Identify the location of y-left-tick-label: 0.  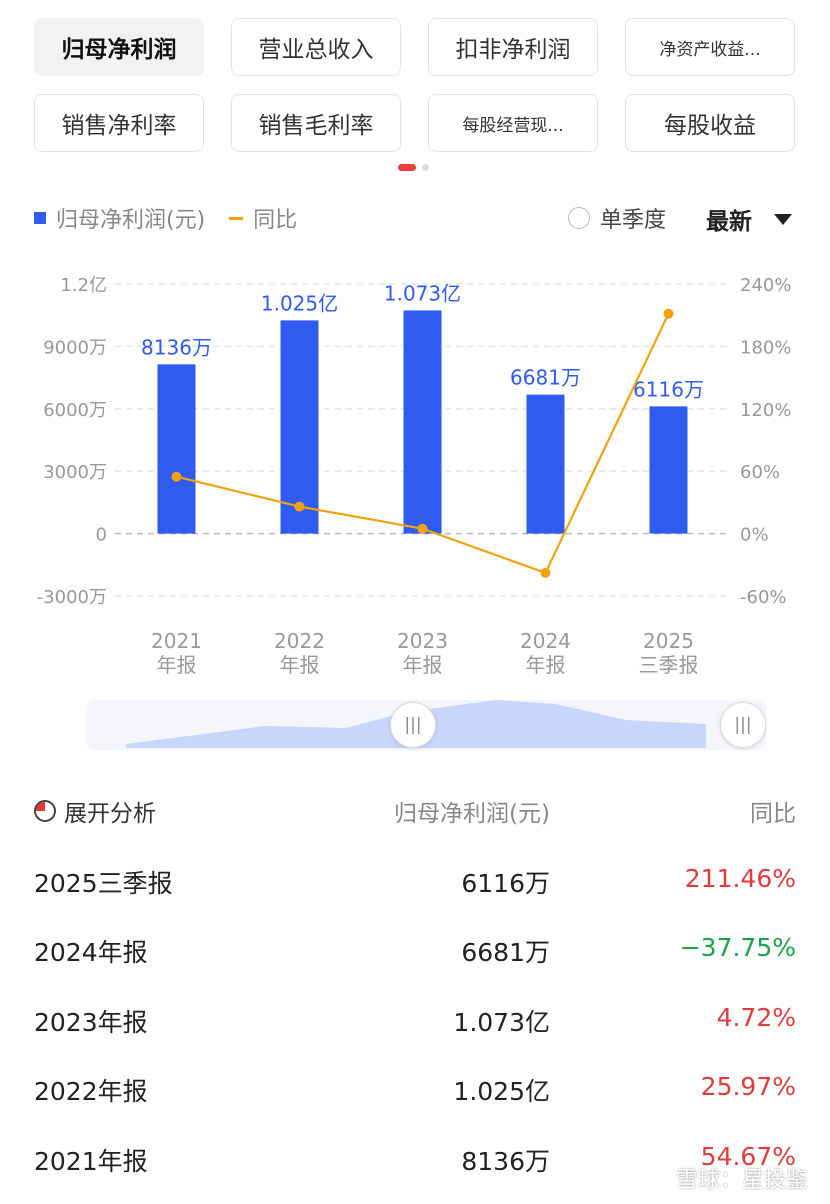
(101, 535).